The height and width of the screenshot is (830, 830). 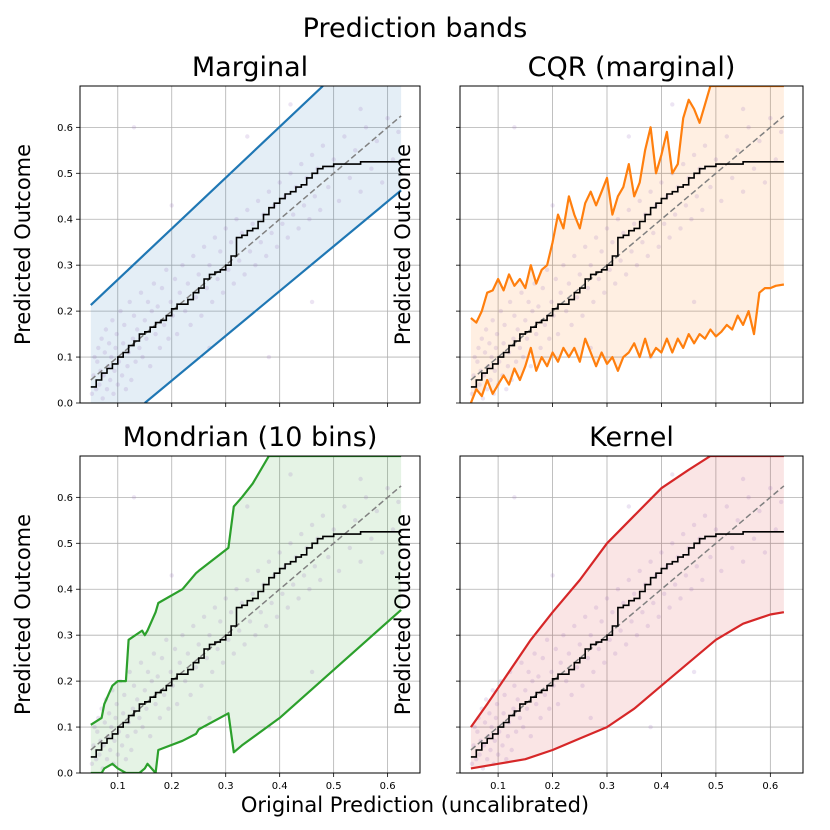 What do you see at coordinates (716, 786) in the screenshot?
I see `x-tick-label: 0.5` at bounding box center [716, 786].